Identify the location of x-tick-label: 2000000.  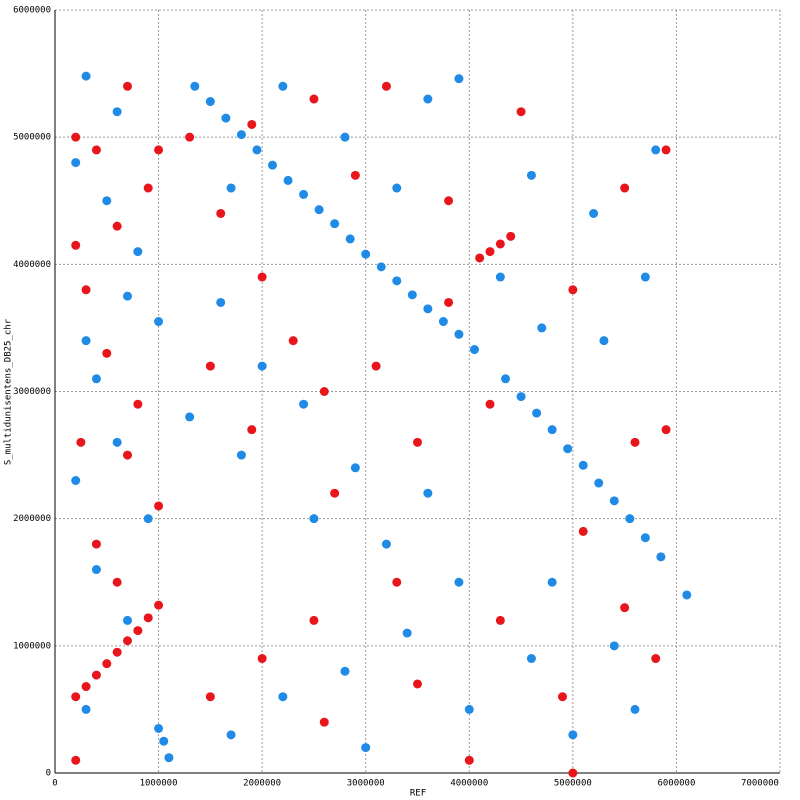
(262, 784).